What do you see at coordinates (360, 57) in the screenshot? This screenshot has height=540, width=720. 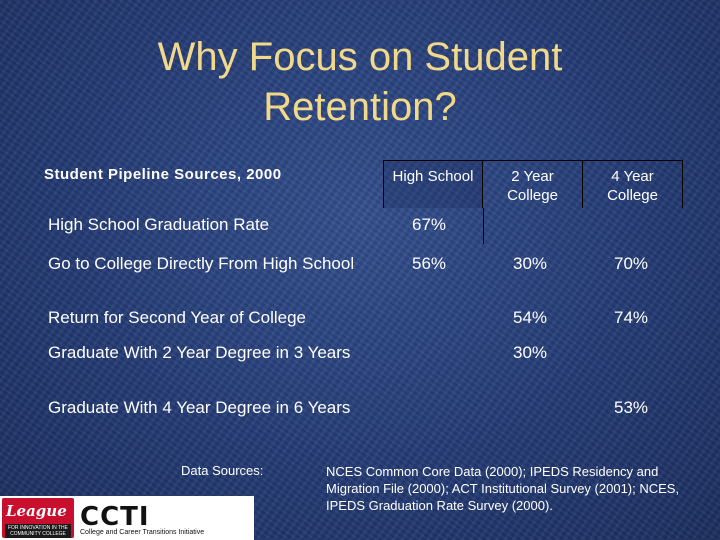 I see `title-line-1: Why Focus on Student` at bounding box center [360, 57].